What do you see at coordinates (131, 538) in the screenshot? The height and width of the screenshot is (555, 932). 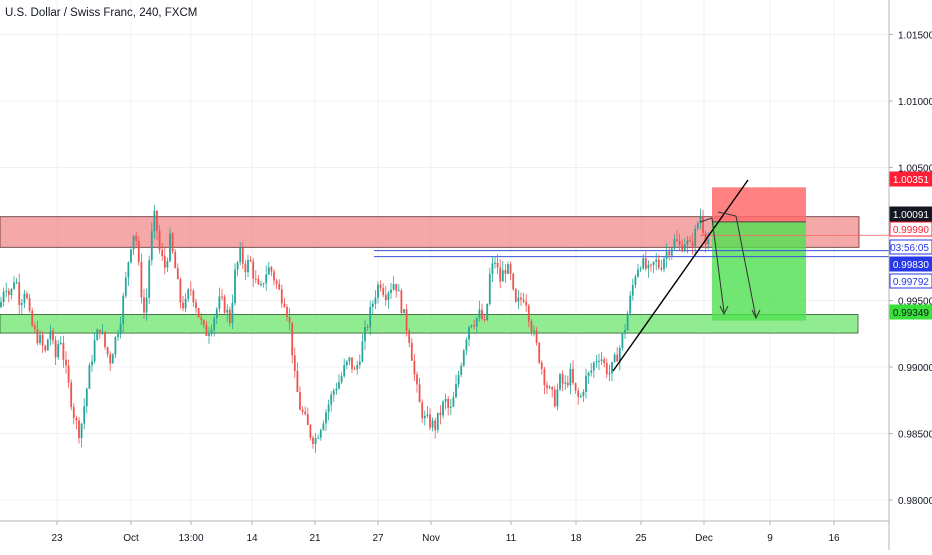 I see `x-tick-label: Oct` at bounding box center [131, 538].